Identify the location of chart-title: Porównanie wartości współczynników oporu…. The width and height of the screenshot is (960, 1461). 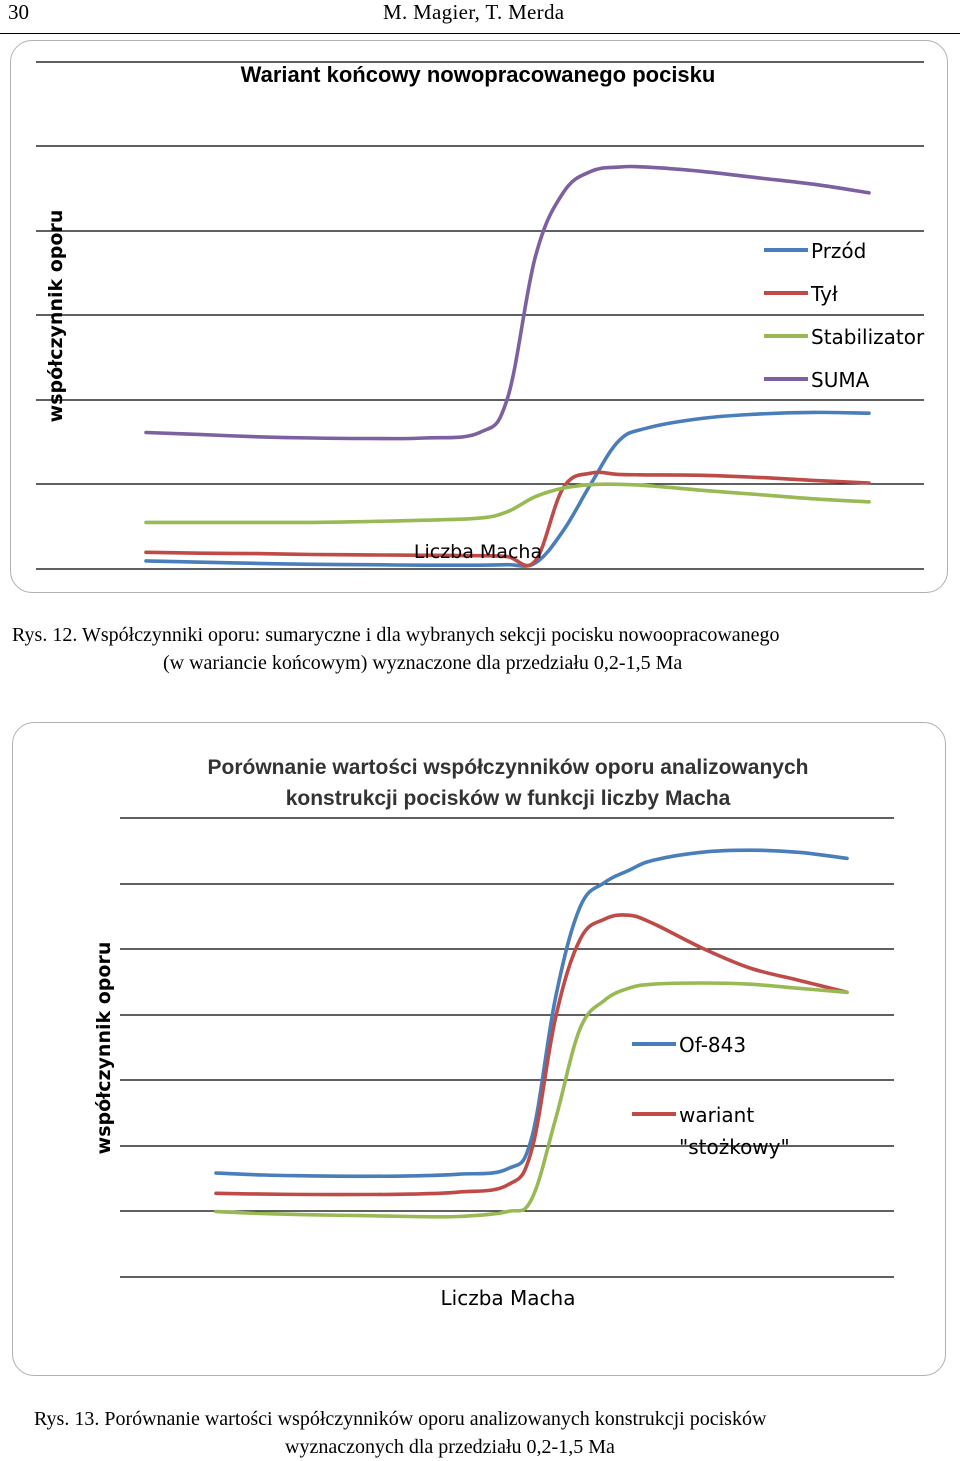
(508, 767).